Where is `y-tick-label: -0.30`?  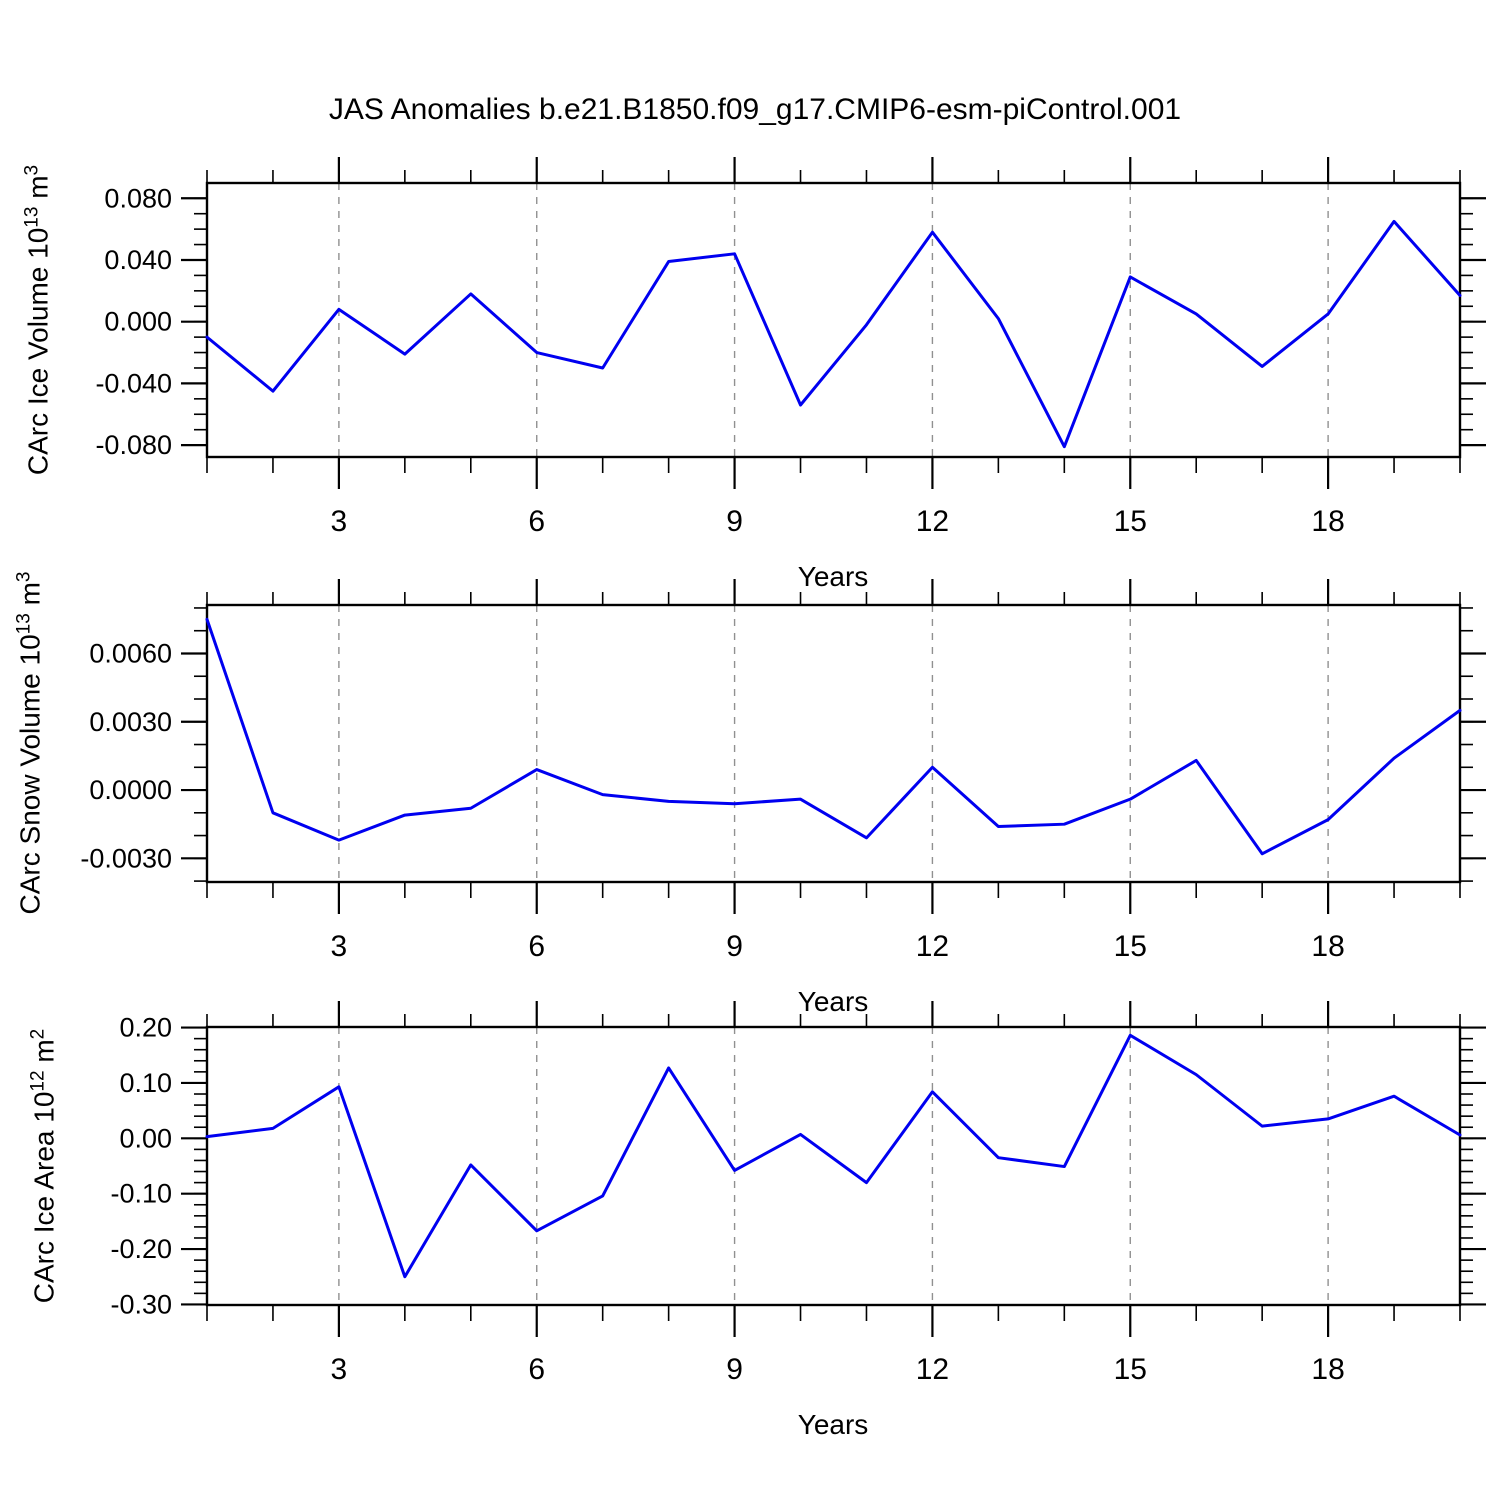 y-tick-label: -0.30 is located at coordinates (141, 1304).